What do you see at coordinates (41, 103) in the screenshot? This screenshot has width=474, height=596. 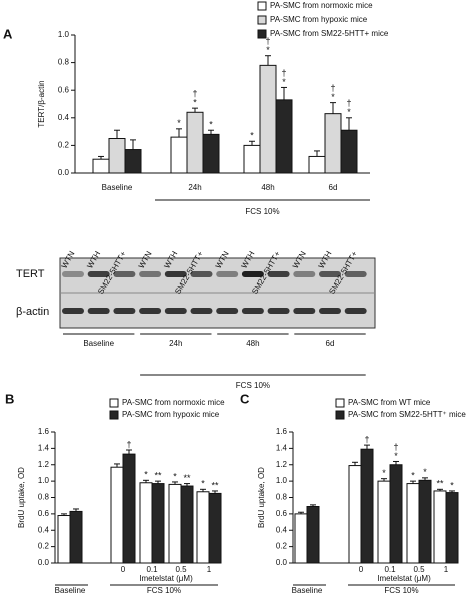 I see `y-axis-label: TERT/β-actin` at bounding box center [41, 103].